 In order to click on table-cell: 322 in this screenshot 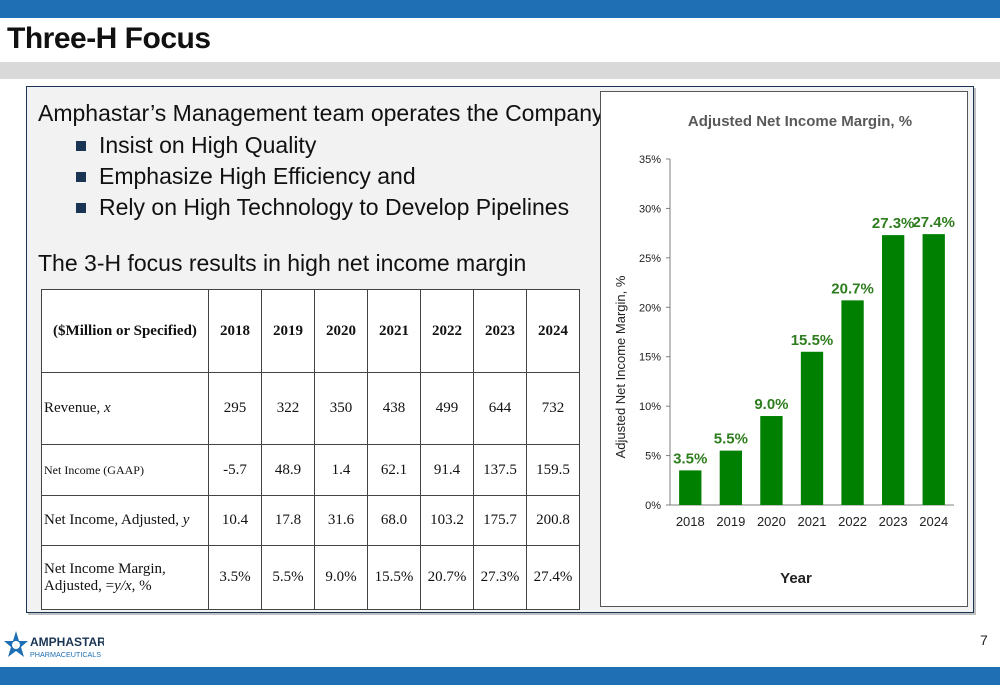, I will do `click(288, 408)`.